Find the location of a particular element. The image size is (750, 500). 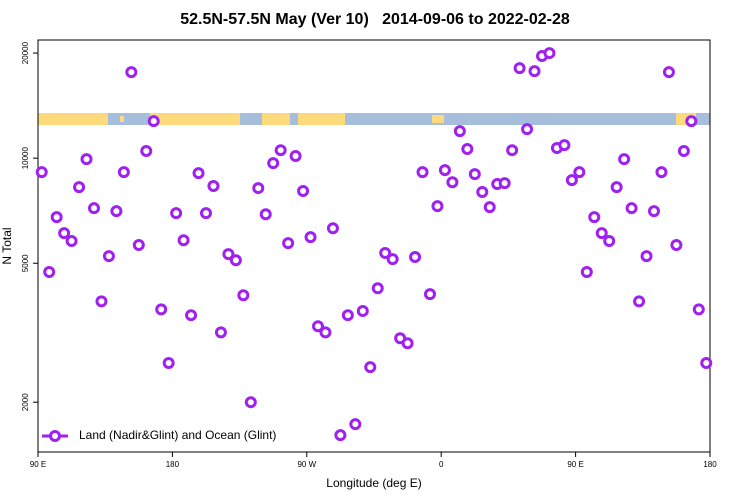

x-axis-label: Longitude (deg E) is located at coordinates (373, 483).